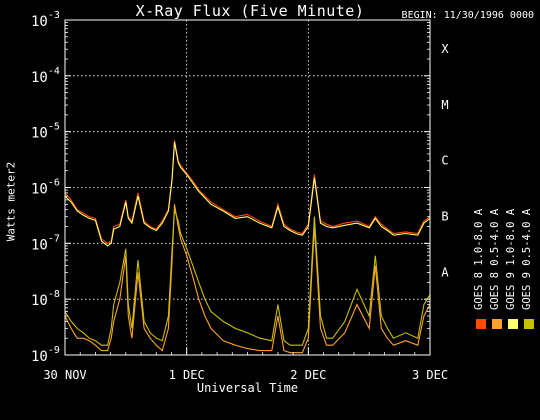  I want to click on y-tick-label: 10⁻⁴, so click(45, 76).